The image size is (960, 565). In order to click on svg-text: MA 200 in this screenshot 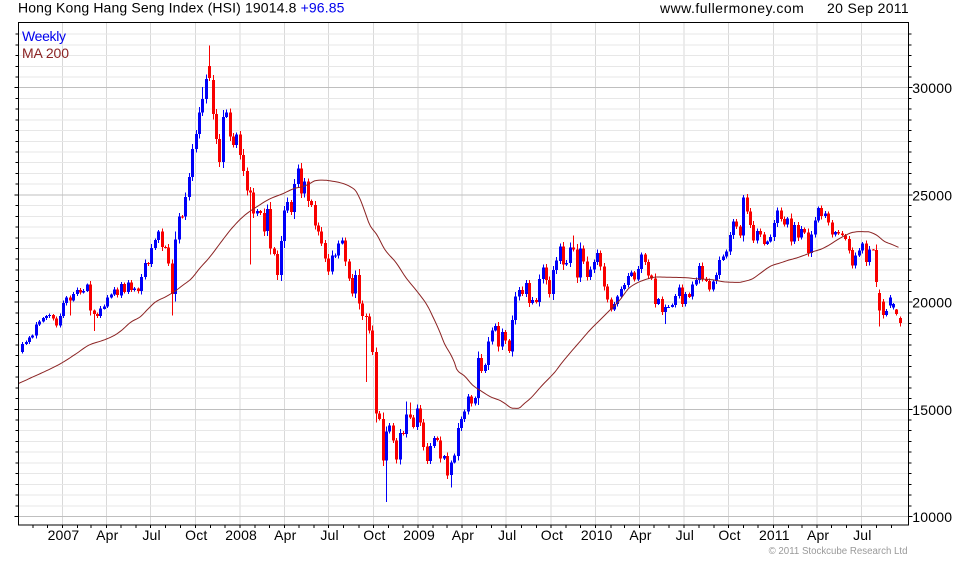, I will do `click(45, 53)`.